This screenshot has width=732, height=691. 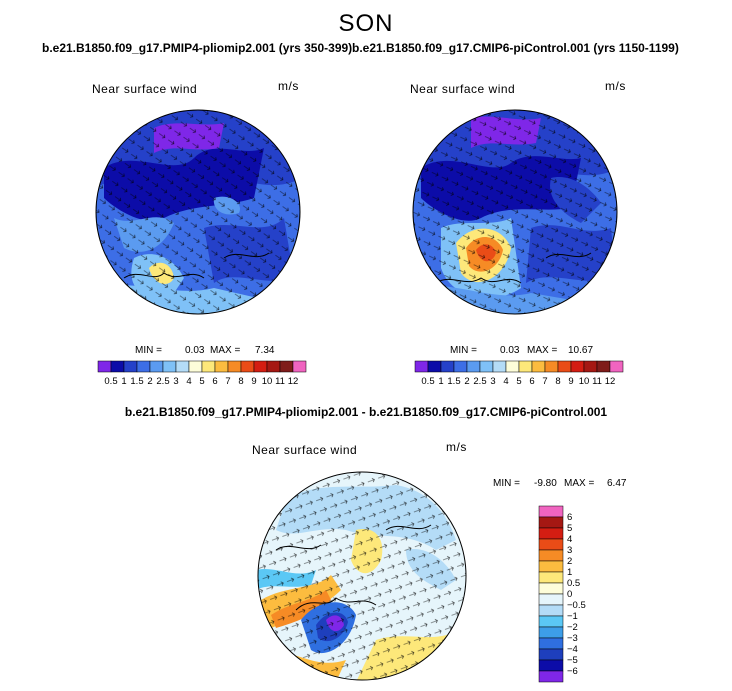 What do you see at coordinates (542, 350) in the screenshot?
I see `right-max-label: MAX =` at bounding box center [542, 350].